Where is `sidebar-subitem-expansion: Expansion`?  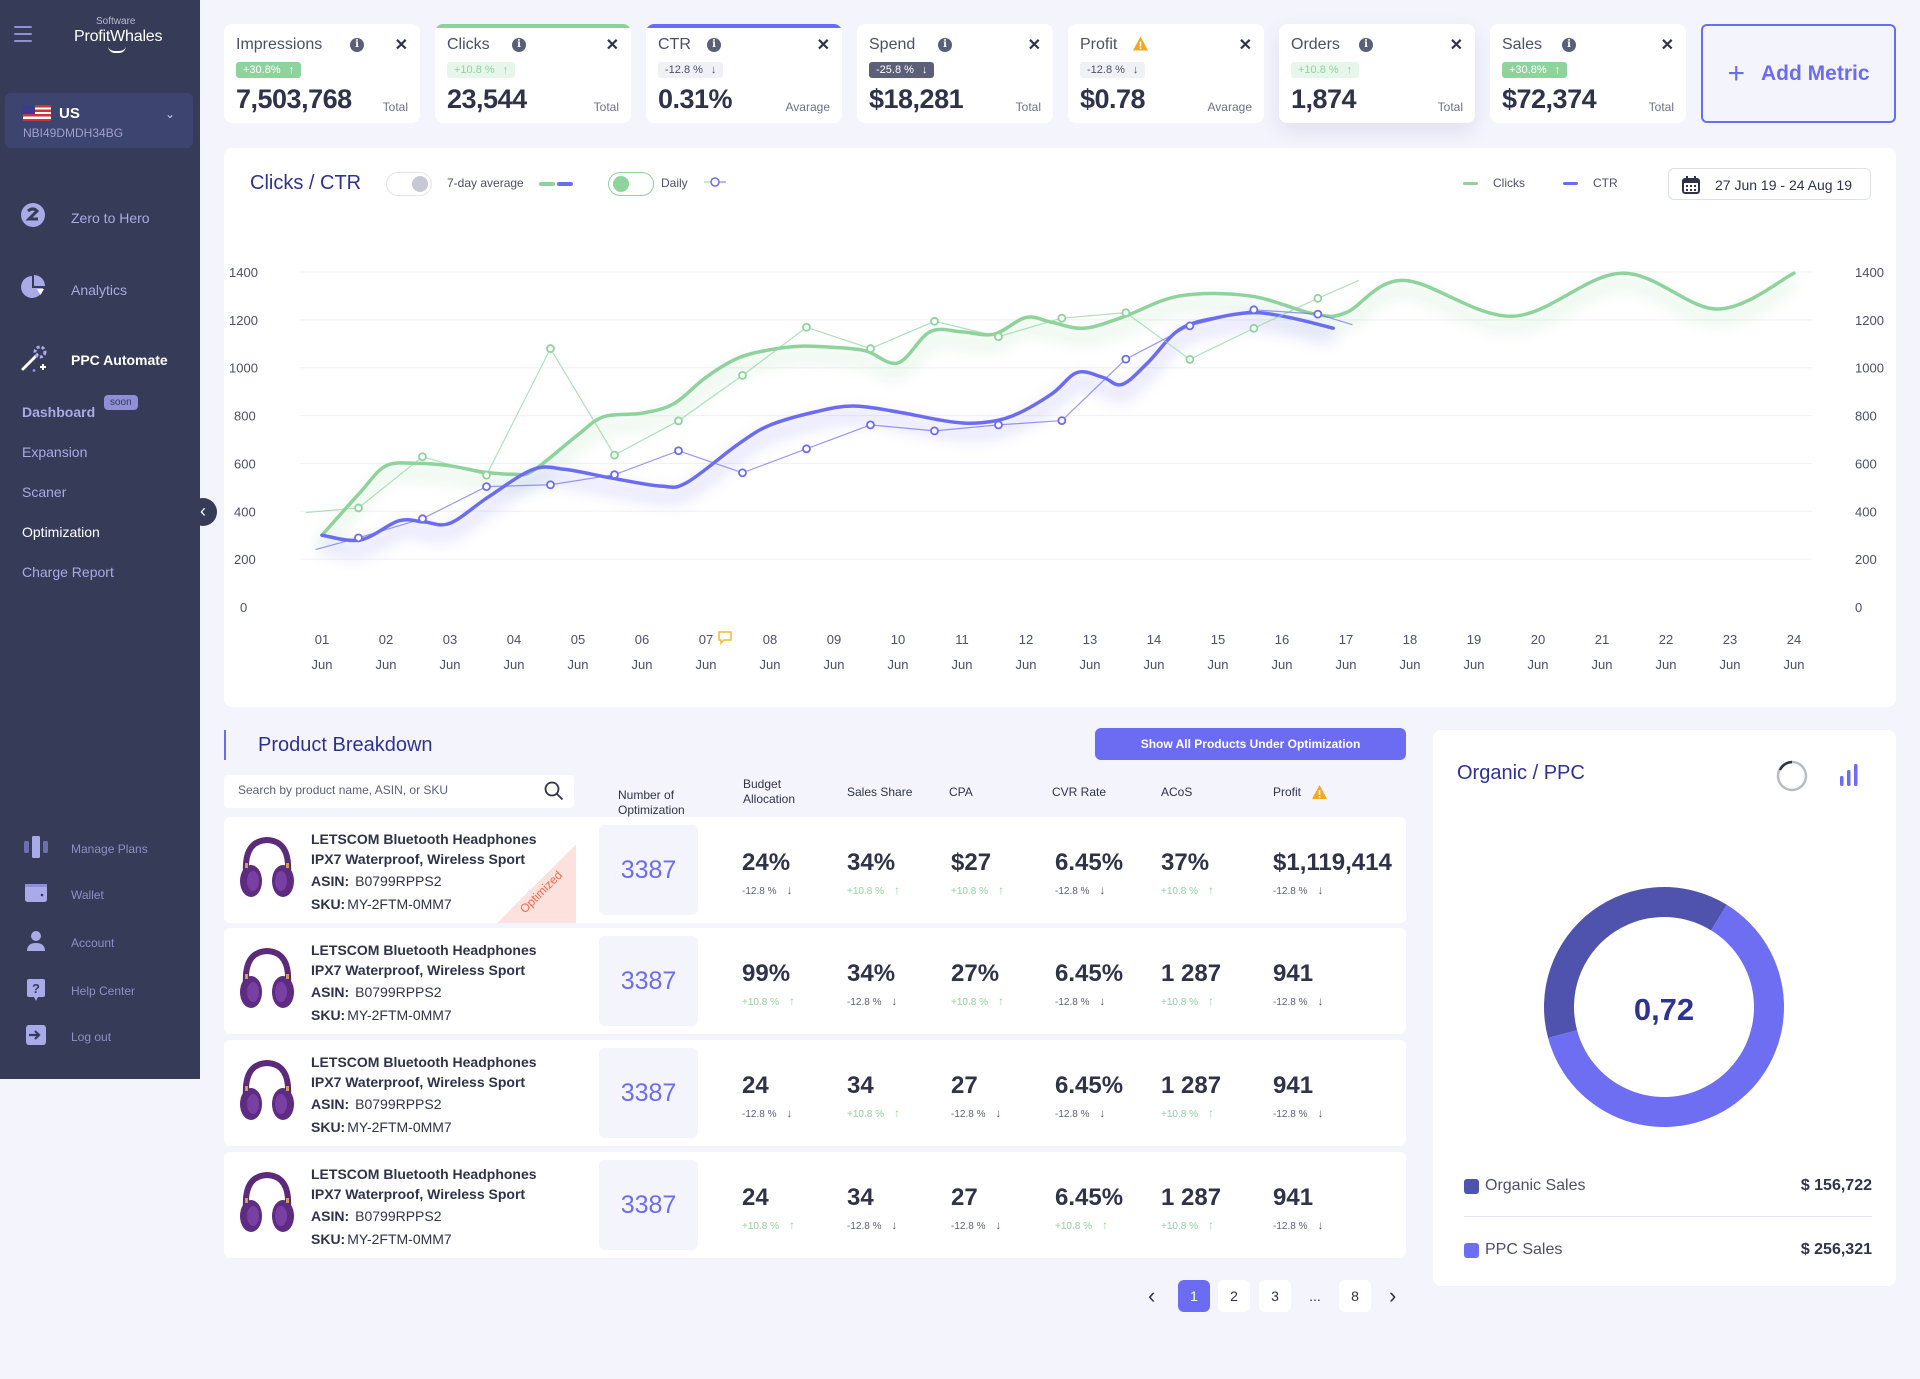
sidebar-subitem-expansion: Expansion is located at coordinates (55, 452).